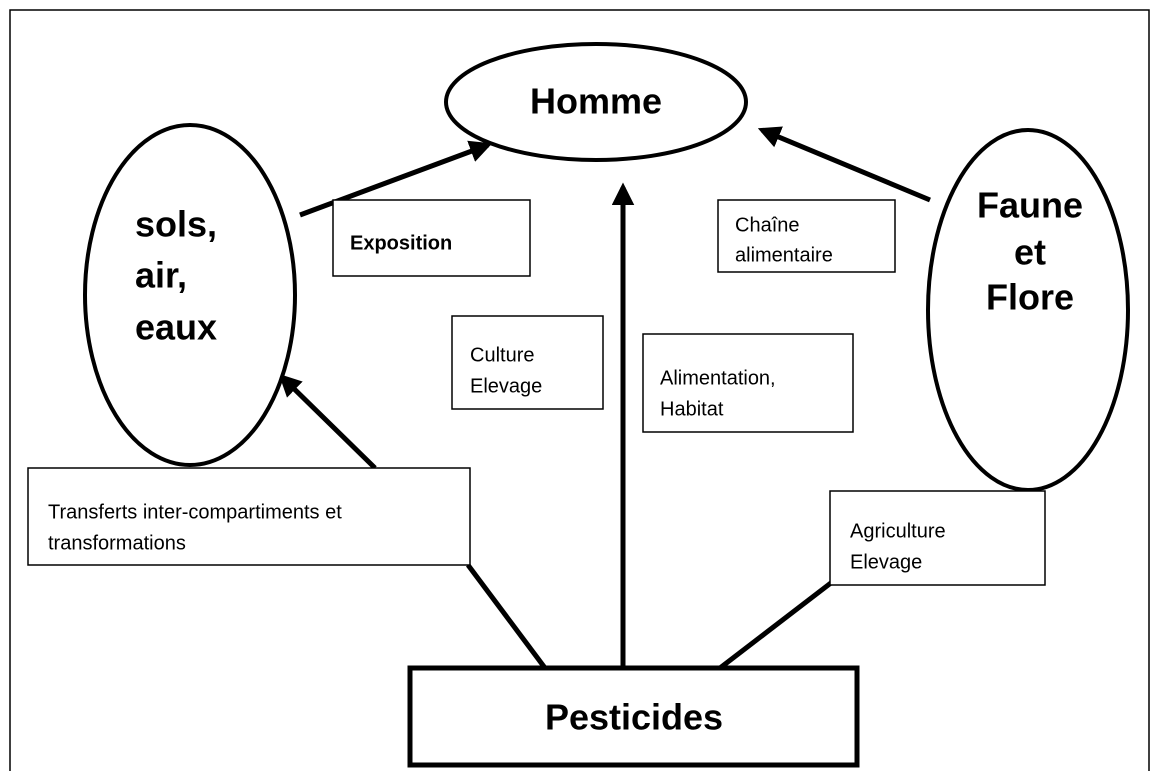 The width and height of the screenshot is (1151, 771). What do you see at coordinates (718, 378) in the screenshot?
I see `label-text: Alimentation,` at bounding box center [718, 378].